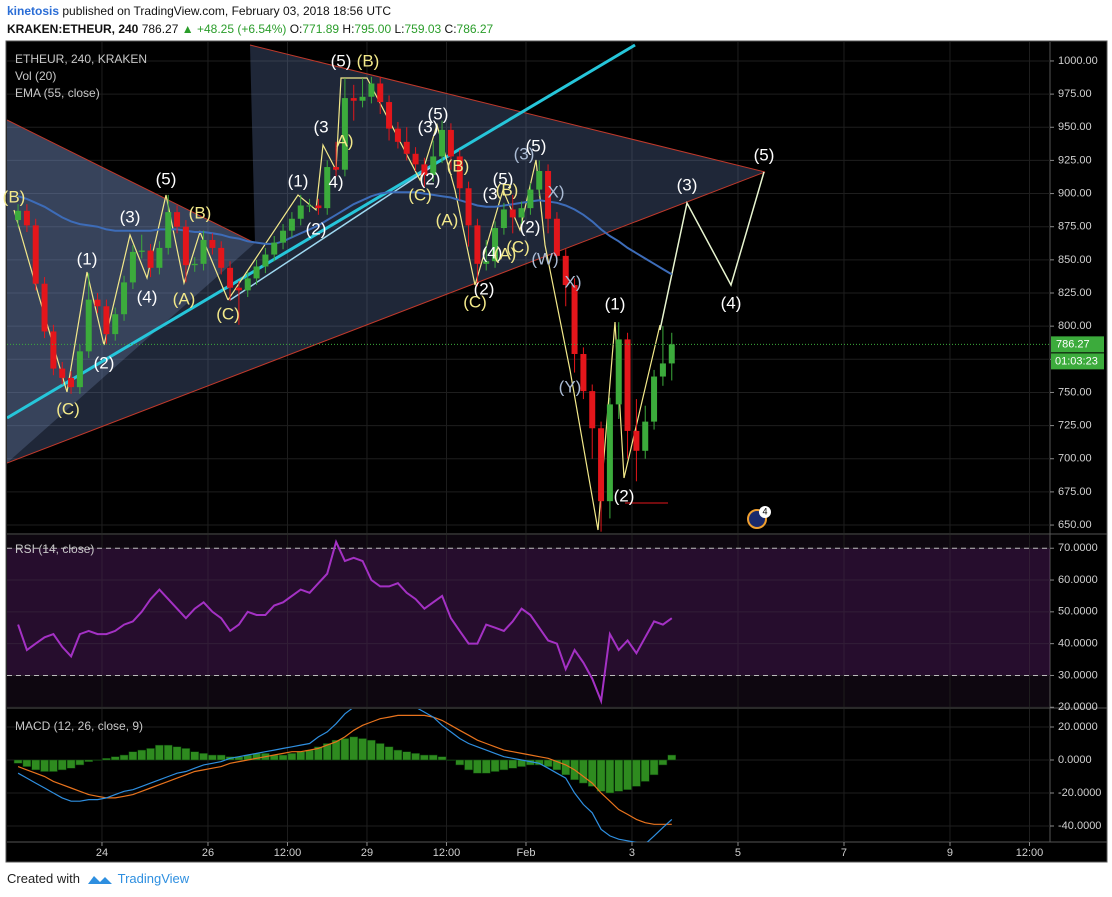 This screenshot has width=1112, height=897. I want to click on macd-line, so click(345, 775).